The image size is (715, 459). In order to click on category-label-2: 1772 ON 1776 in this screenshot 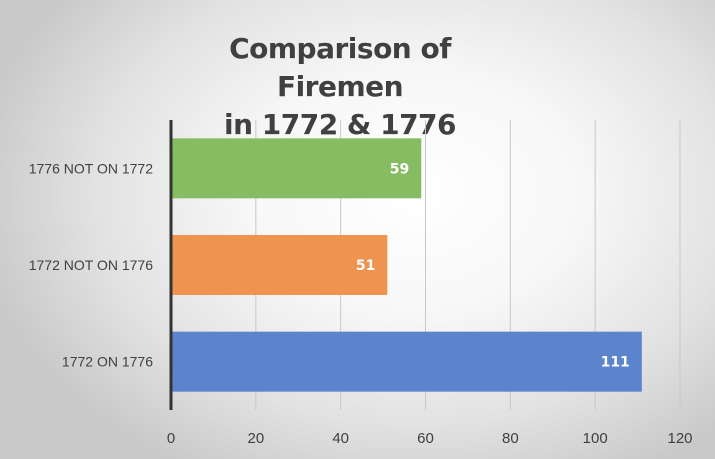, I will do `click(107, 362)`.